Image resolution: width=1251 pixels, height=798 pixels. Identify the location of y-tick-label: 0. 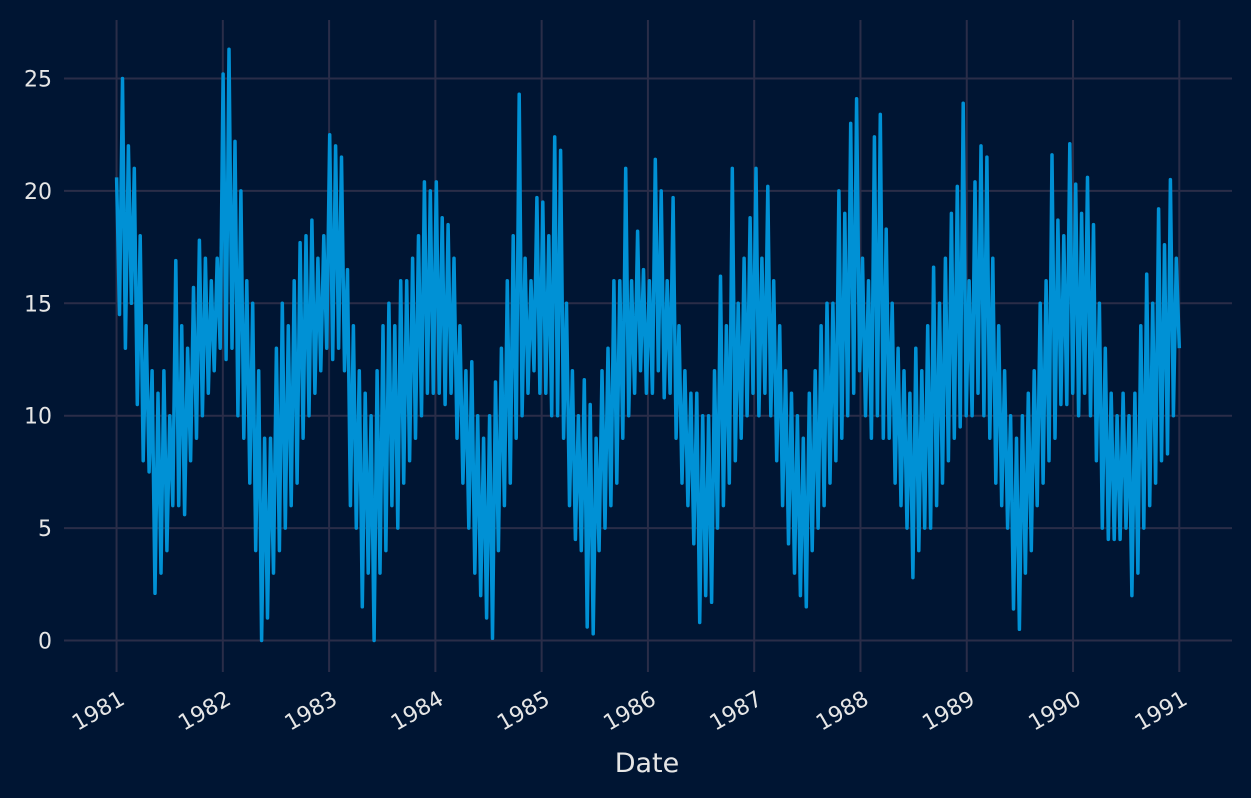
(45, 642).